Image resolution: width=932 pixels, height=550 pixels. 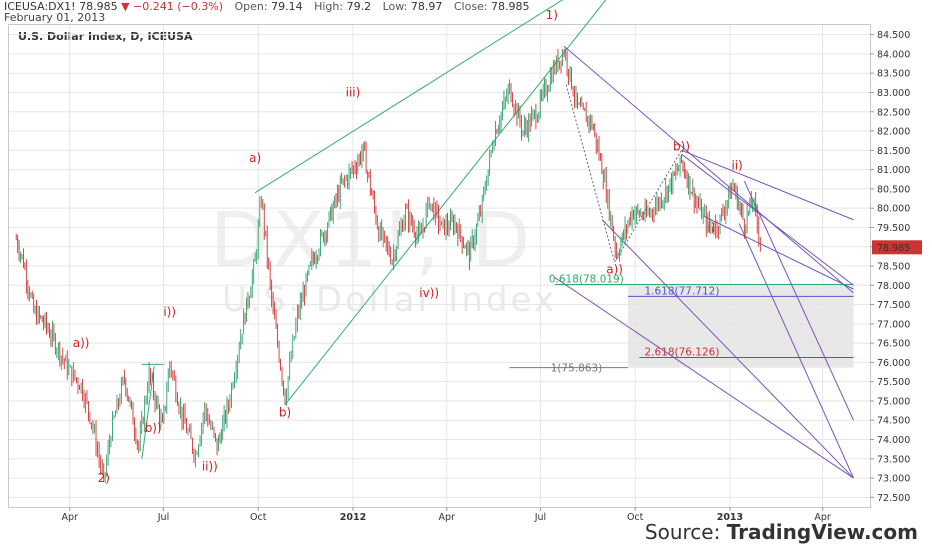 What do you see at coordinates (685, 532) in the screenshot?
I see `source-label: Source:` at bounding box center [685, 532].